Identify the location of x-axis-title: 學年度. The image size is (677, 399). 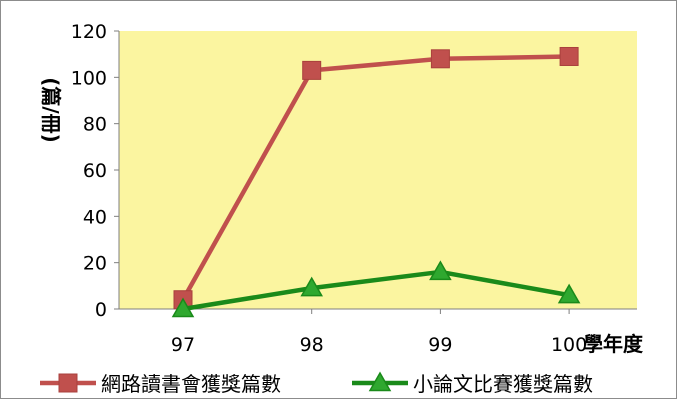
(613, 344).